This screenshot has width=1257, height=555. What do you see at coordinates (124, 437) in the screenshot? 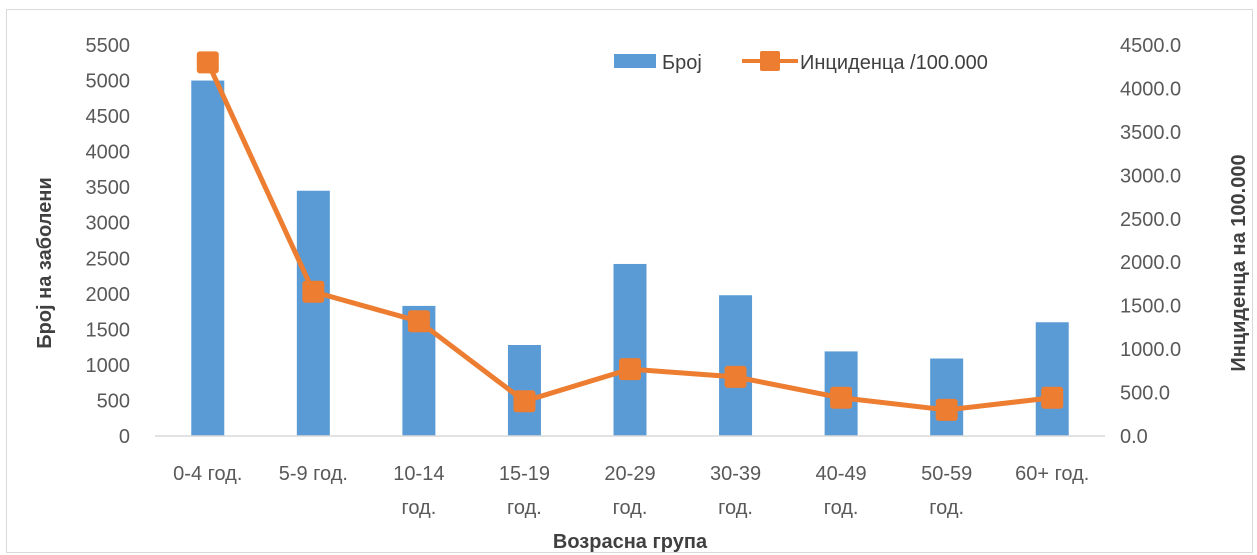
I see `y-tick-label: 0` at bounding box center [124, 437].